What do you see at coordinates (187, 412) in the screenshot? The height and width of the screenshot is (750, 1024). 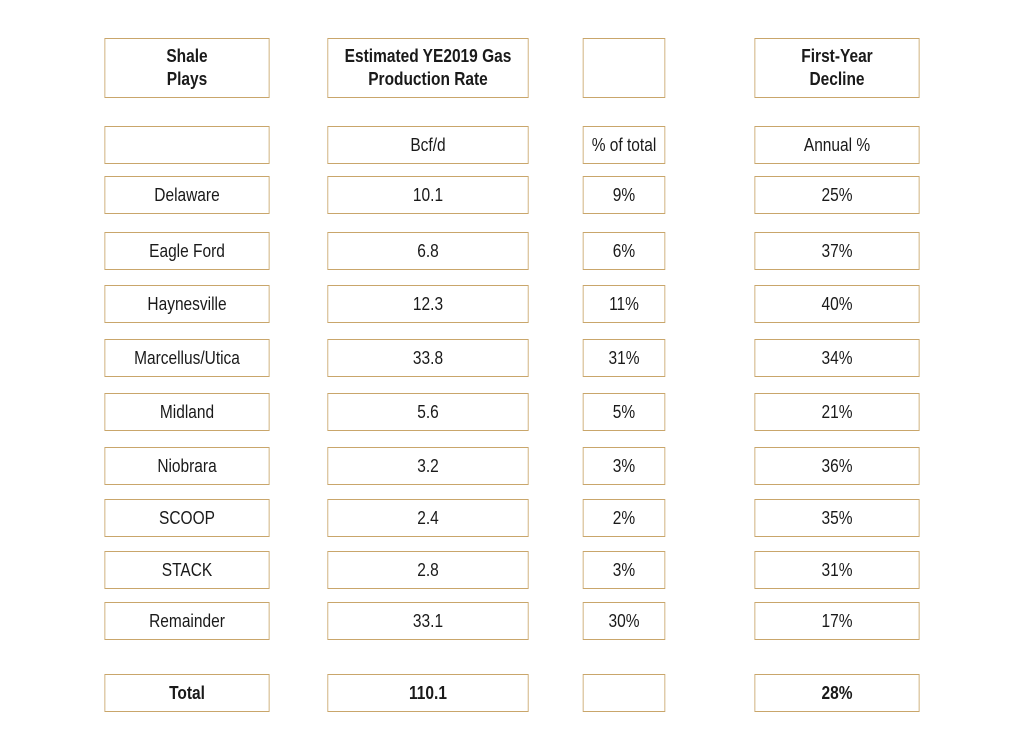 I see `data-cell-play: Midland` at bounding box center [187, 412].